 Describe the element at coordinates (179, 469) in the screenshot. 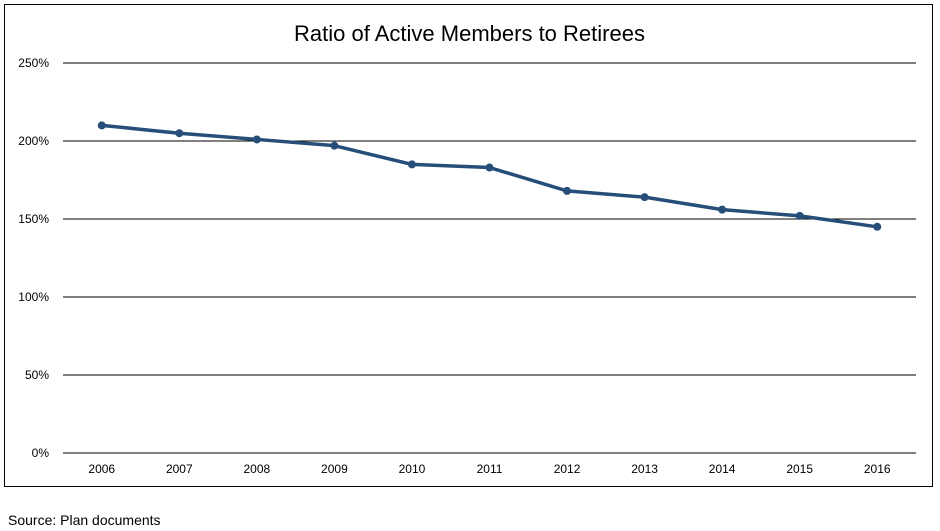

I see `x-tick-label: 2007` at that location.